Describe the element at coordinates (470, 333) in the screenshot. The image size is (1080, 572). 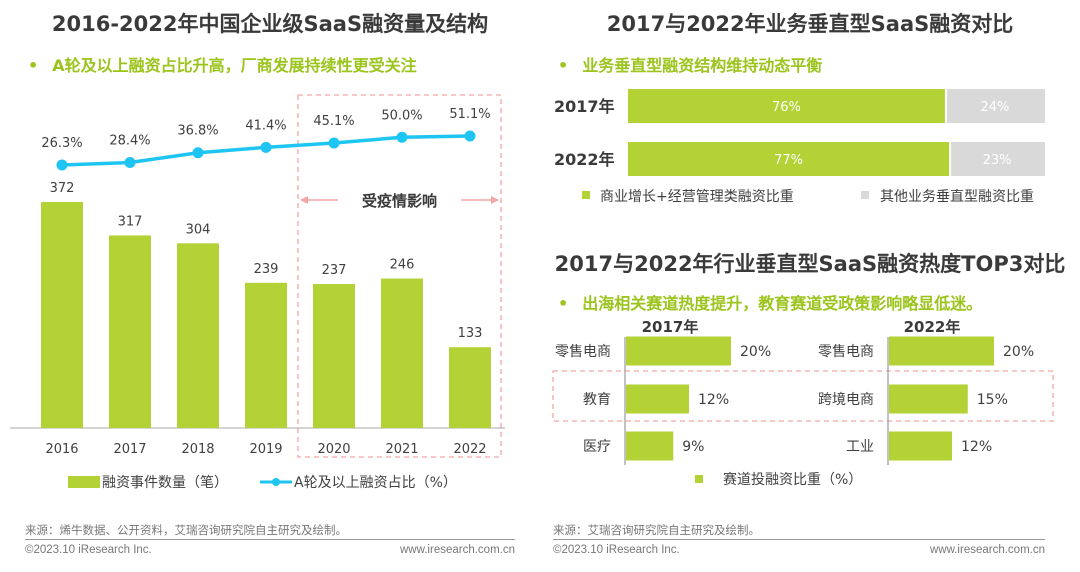
I see `bar-value-label: 133` at that location.